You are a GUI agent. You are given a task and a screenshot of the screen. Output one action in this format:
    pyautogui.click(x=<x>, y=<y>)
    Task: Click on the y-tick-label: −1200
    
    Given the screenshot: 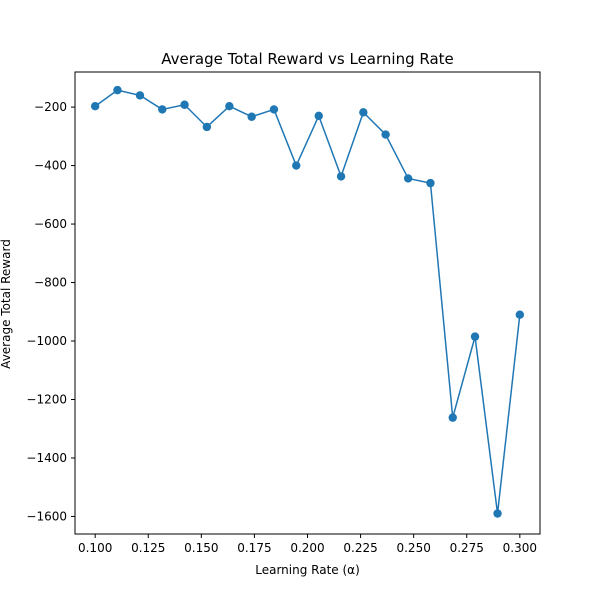 What is the action you would take?
    pyautogui.click(x=46, y=399)
    